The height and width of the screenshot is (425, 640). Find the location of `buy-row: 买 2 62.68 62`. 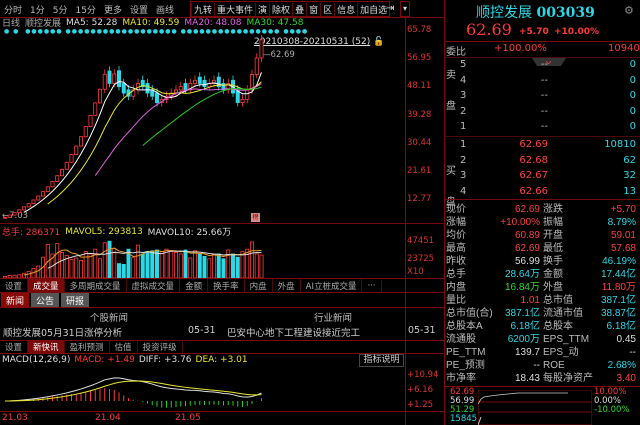

buy-row: 买 2 62.68 62 is located at coordinates (542, 165).